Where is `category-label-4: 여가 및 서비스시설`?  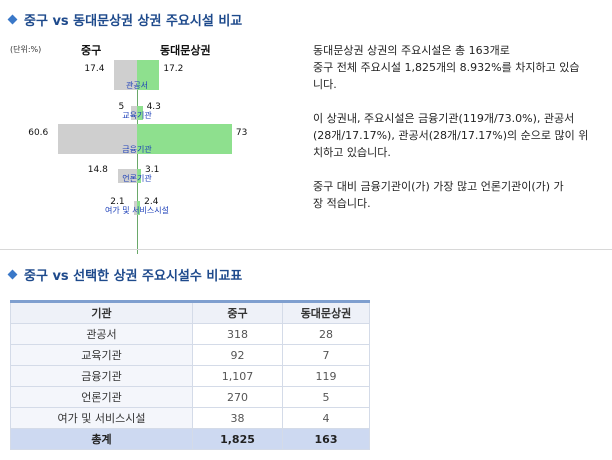 category-label-4: 여가 및 서비스시설 is located at coordinates (137, 210).